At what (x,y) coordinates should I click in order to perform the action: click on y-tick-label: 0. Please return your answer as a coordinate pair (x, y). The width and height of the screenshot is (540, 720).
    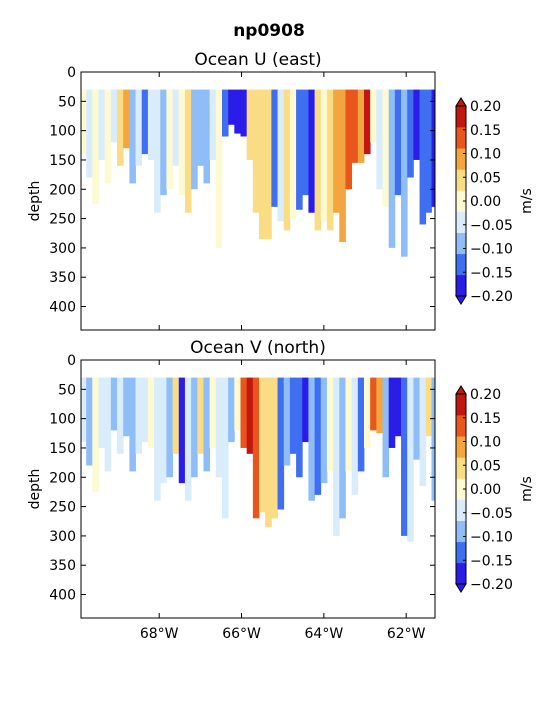
    Looking at the image, I should click on (71, 73).